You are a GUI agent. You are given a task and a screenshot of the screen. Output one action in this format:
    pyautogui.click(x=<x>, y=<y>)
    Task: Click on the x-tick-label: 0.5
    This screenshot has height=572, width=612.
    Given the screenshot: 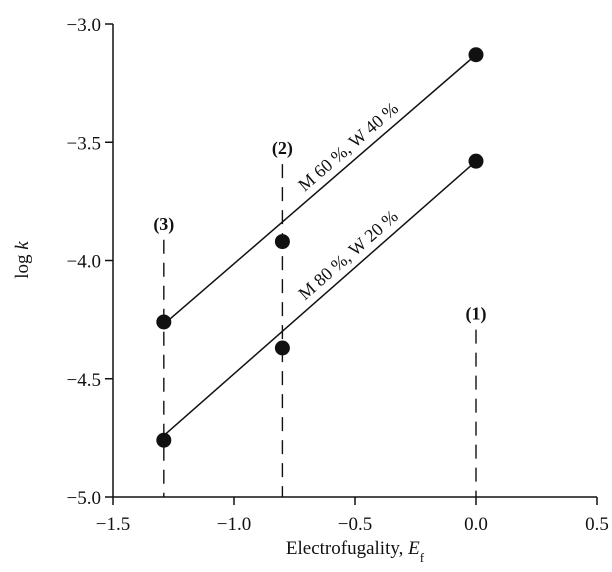 What is the action you would take?
    pyautogui.click(x=597, y=524)
    